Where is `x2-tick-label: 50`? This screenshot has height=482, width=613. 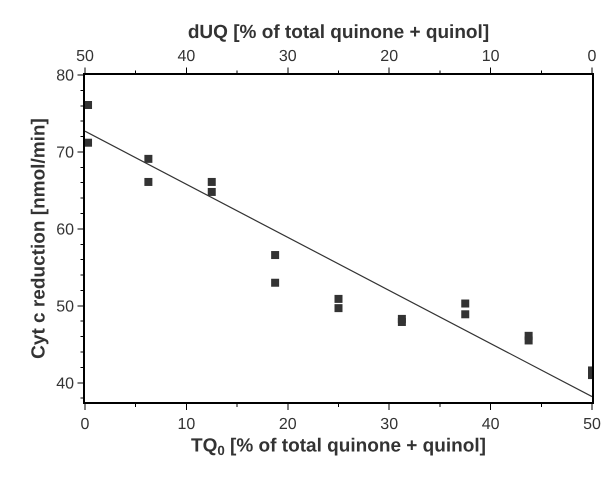
x2-tick-label: 50 is located at coordinates (85, 56).